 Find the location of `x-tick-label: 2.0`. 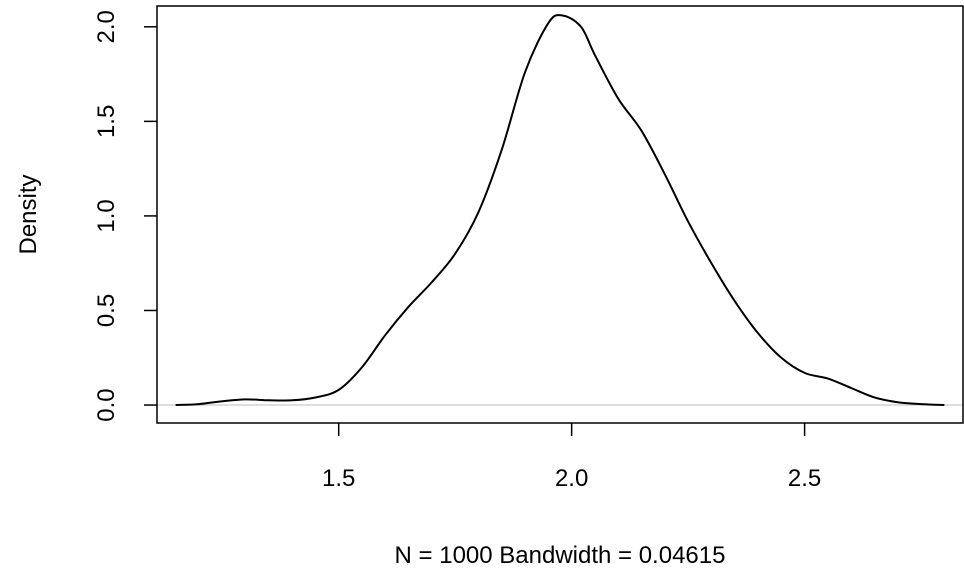

x-tick-label: 2.0 is located at coordinates (571, 478).